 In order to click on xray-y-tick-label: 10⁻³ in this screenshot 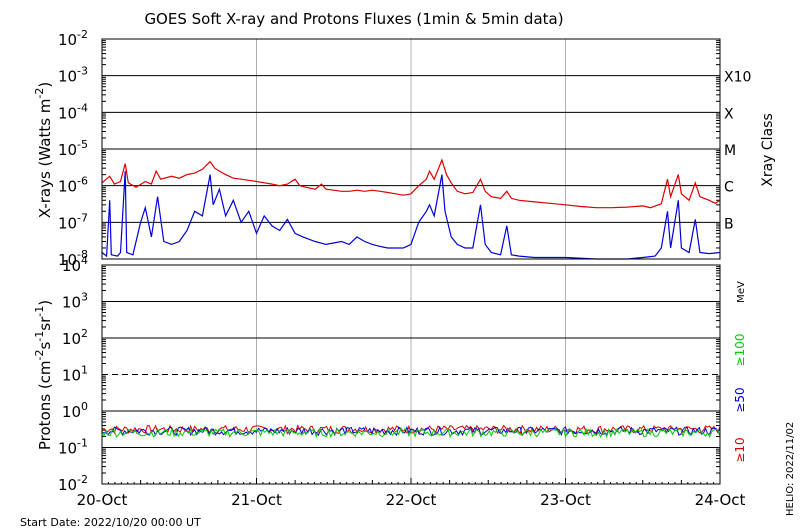, I will do `click(73, 75)`.